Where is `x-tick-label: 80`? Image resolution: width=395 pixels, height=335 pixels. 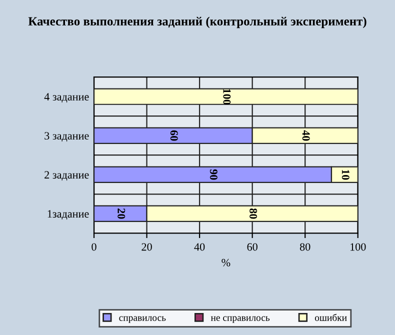 x-tick-label: 80 is located at coordinates (305, 247).